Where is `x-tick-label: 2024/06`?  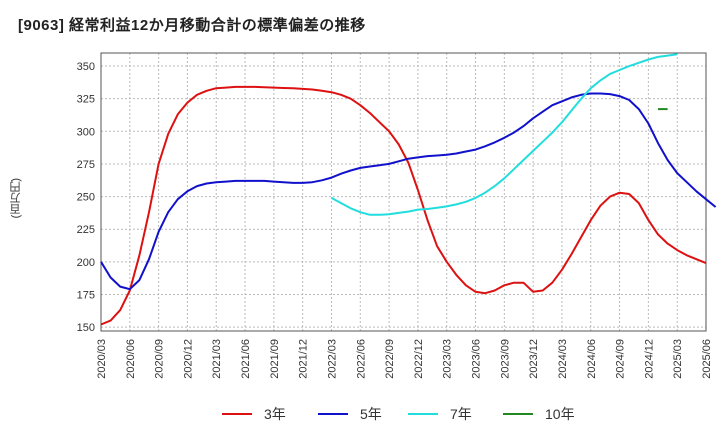 x-tick-label: 2024/06 is located at coordinates (592, 359).